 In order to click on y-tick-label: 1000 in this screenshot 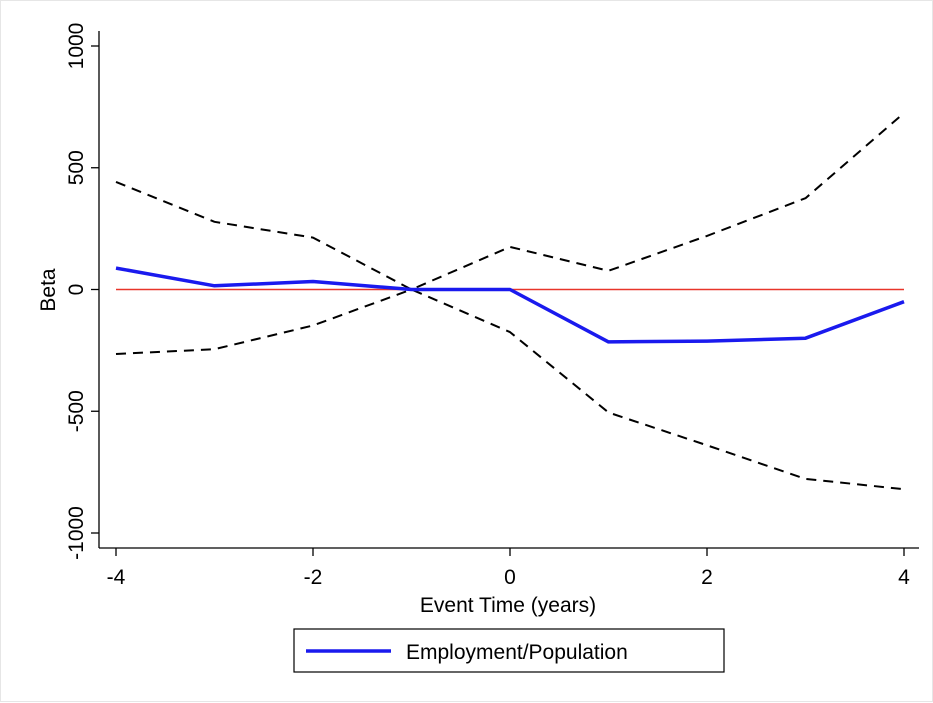, I will do `click(76, 46)`.